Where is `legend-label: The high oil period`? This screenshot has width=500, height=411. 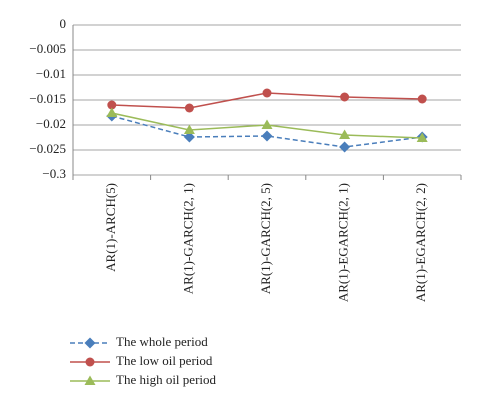
legend-label: The high oil period is located at coordinates (166, 379).